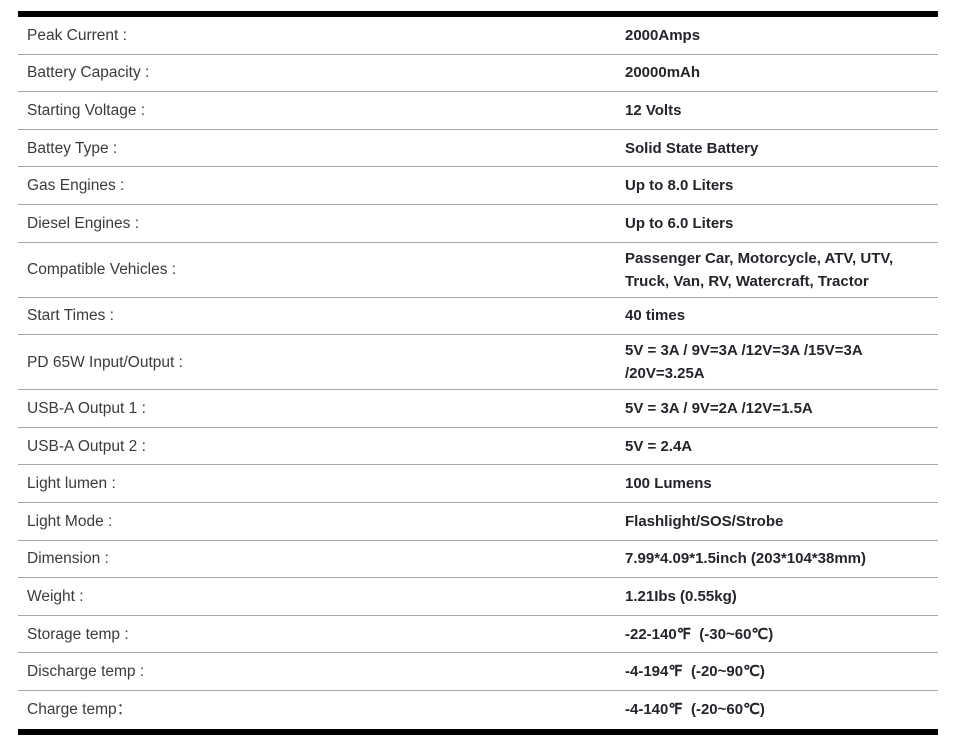 This screenshot has height=739, width=958. Describe the element at coordinates (86, 672) in the screenshot. I see `spec-label: Discharge temp :` at that location.